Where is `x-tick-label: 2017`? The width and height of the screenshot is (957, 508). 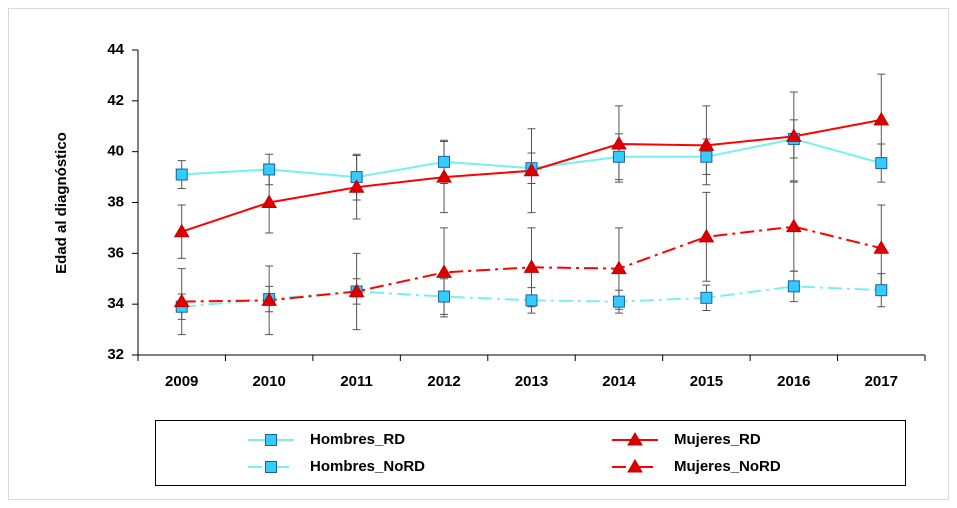
x-tick-label: 2017 is located at coordinates (881, 381).